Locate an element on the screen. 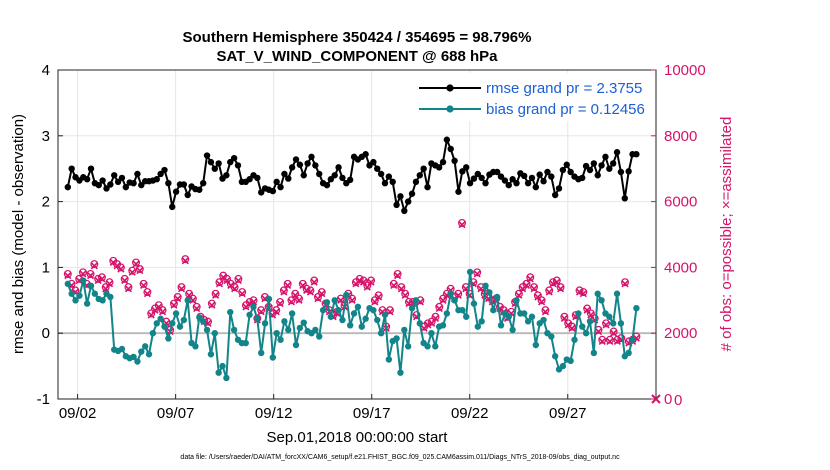  y-tick-label-3: 2 is located at coordinates (46, 202).